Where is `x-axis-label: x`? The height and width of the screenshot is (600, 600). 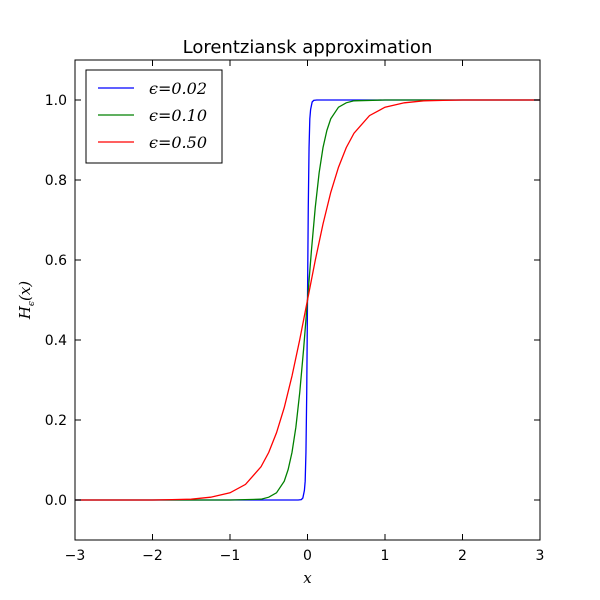
x-axis-label: x is located at coordinates (307, 578).